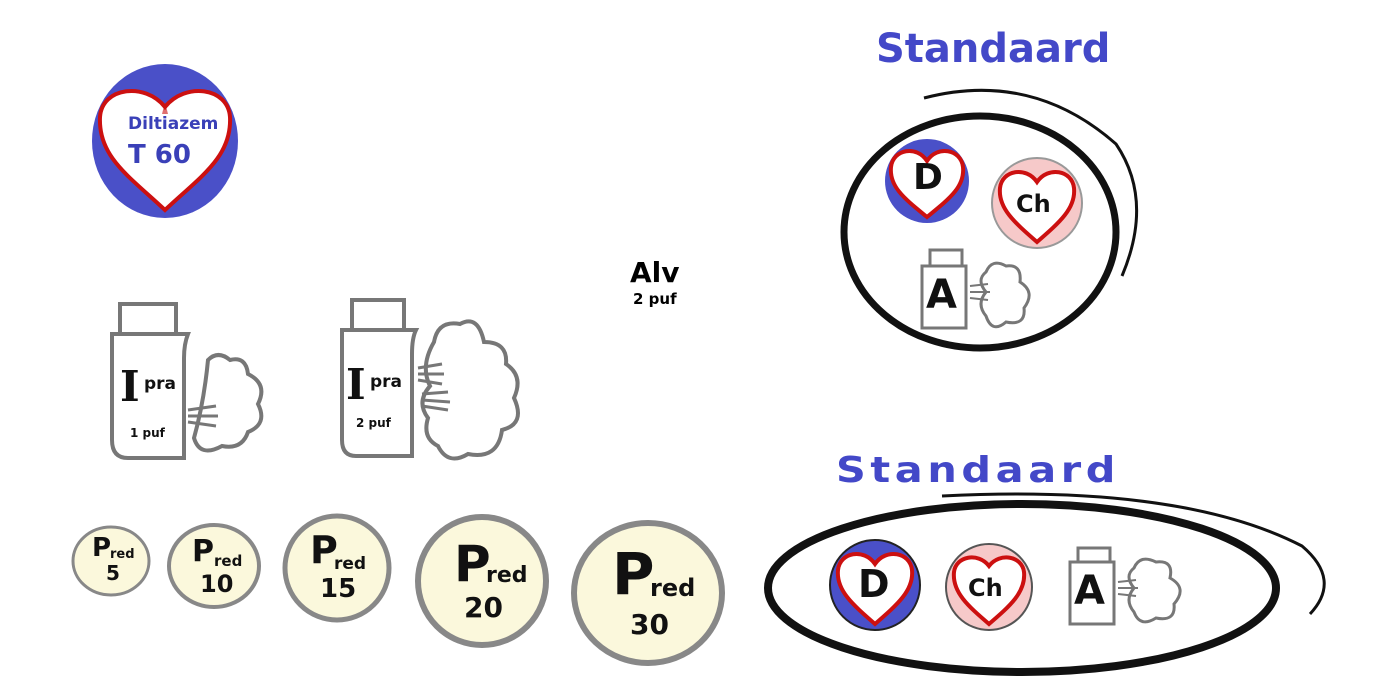 This screenshot has width=1373, height=700. Describe the element at coordinates (993, 49) in the screenshot. I see `standaard-title-top: Standaard` at that location.